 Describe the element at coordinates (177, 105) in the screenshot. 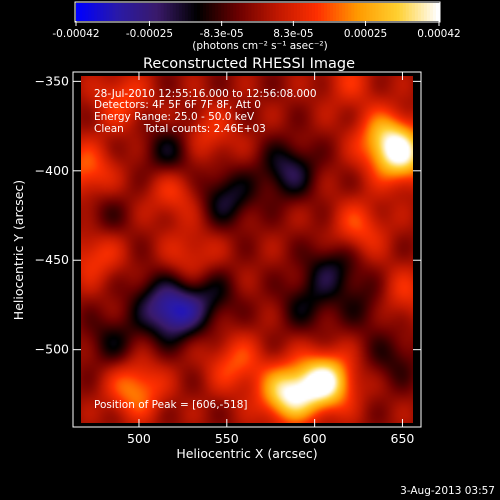

I see `annotation-detectors: Detectors: 4F 5F 6F 7F 8F, Att 0` at that location.